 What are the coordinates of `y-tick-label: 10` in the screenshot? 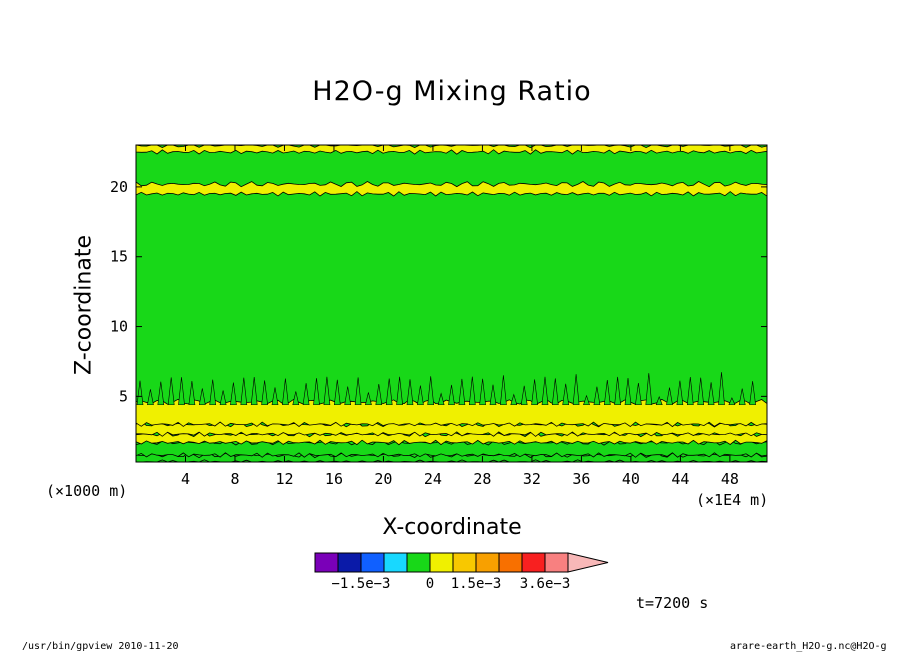 It's located at (119, 327).